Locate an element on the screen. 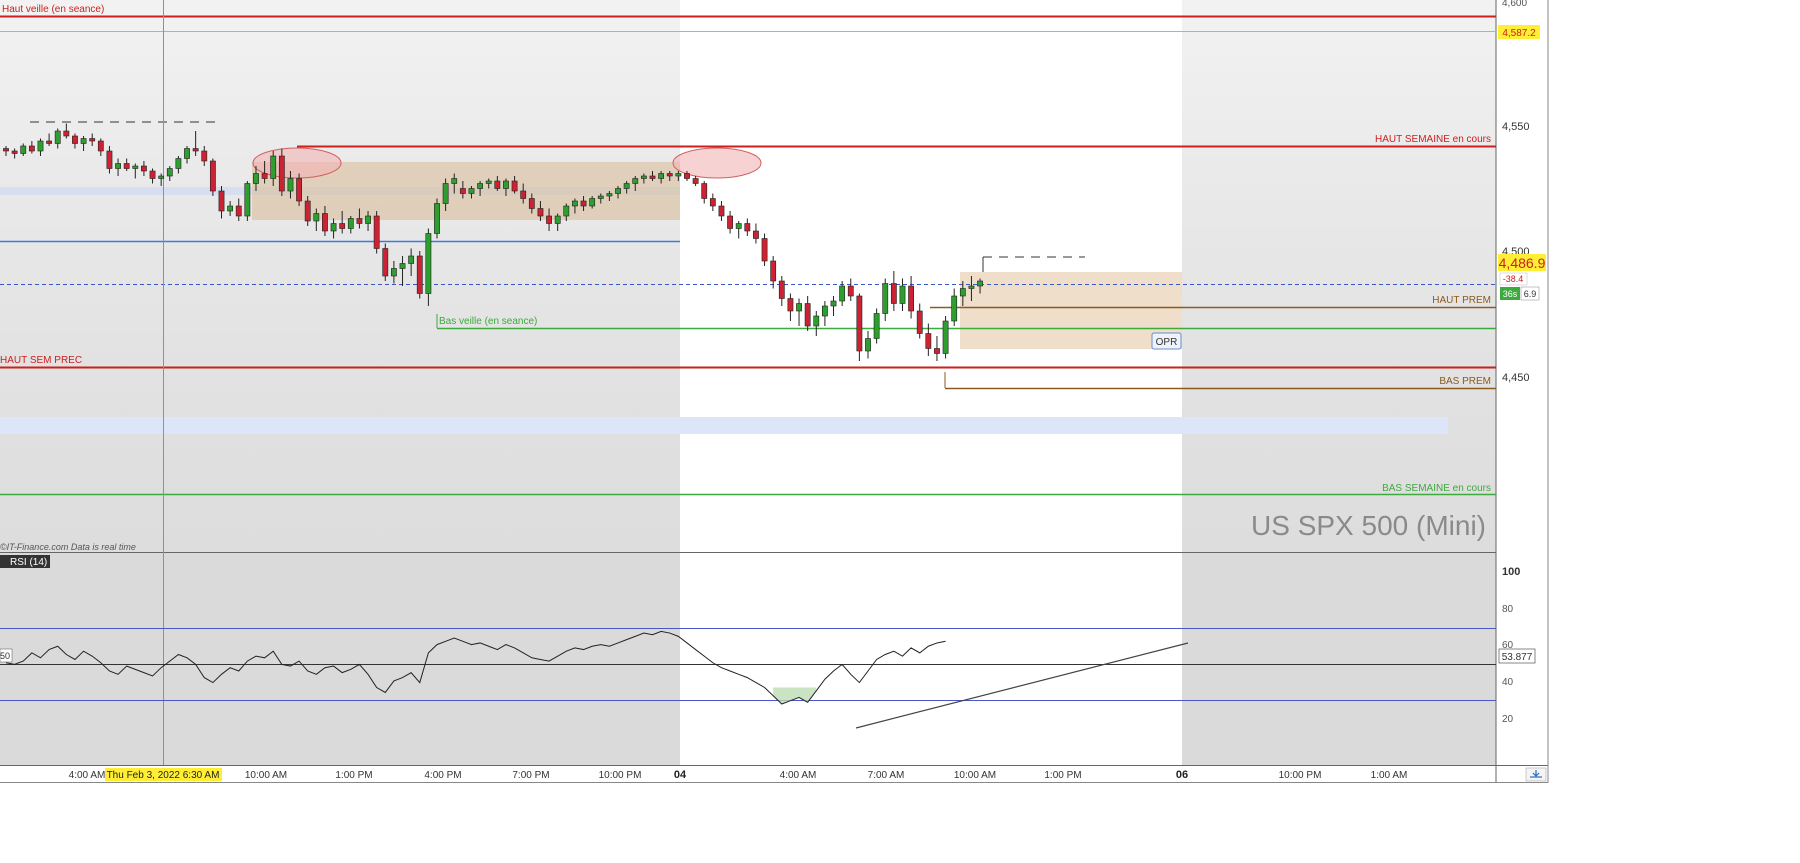  rsi-layer is located at coordinates (475, 667).